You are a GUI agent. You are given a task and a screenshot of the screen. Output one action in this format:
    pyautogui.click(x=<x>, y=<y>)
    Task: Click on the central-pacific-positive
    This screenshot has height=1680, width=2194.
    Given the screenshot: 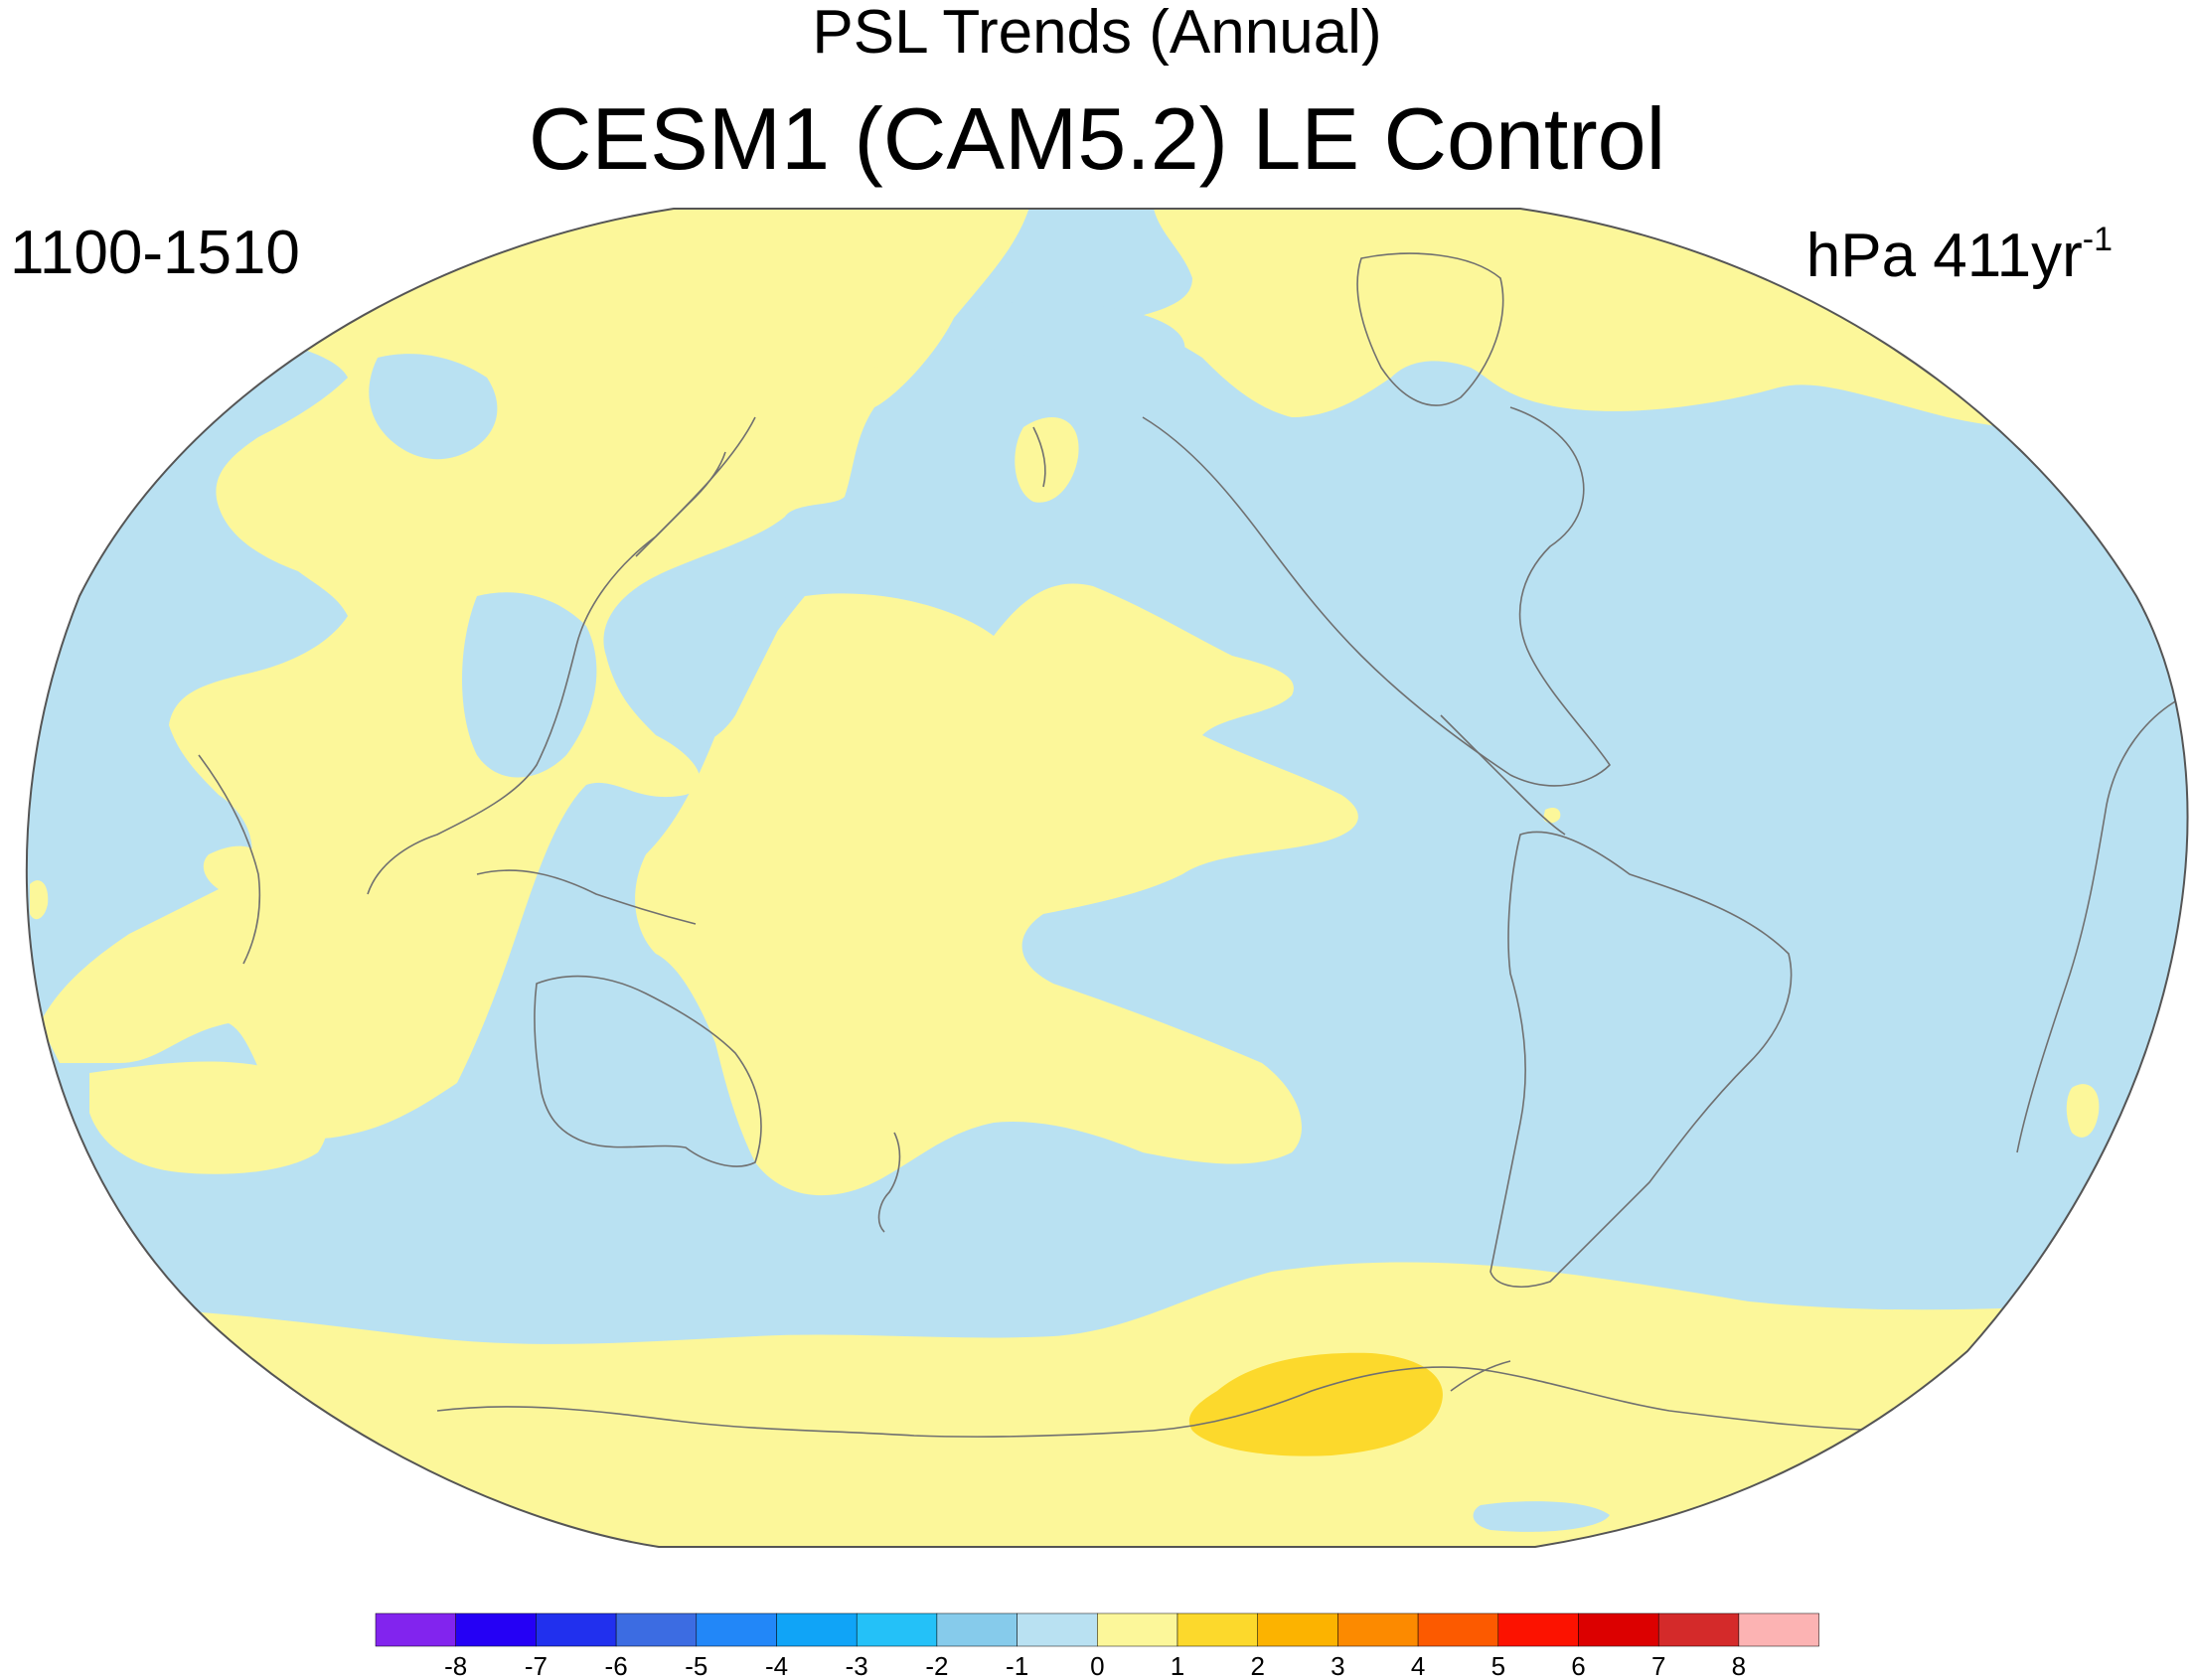 What is the action you would take?
    pyautogui.click(x=997, y=889)
    